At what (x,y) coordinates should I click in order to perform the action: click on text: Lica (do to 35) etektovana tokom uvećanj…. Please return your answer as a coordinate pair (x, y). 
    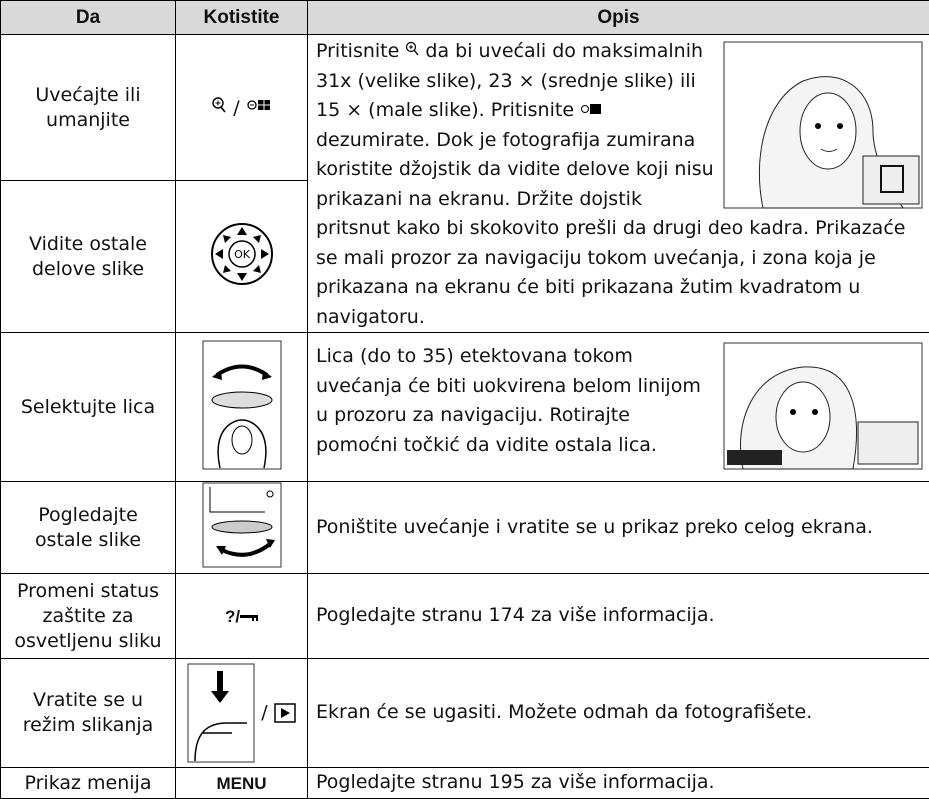
    Looking at the image, I should click on (508, 400).